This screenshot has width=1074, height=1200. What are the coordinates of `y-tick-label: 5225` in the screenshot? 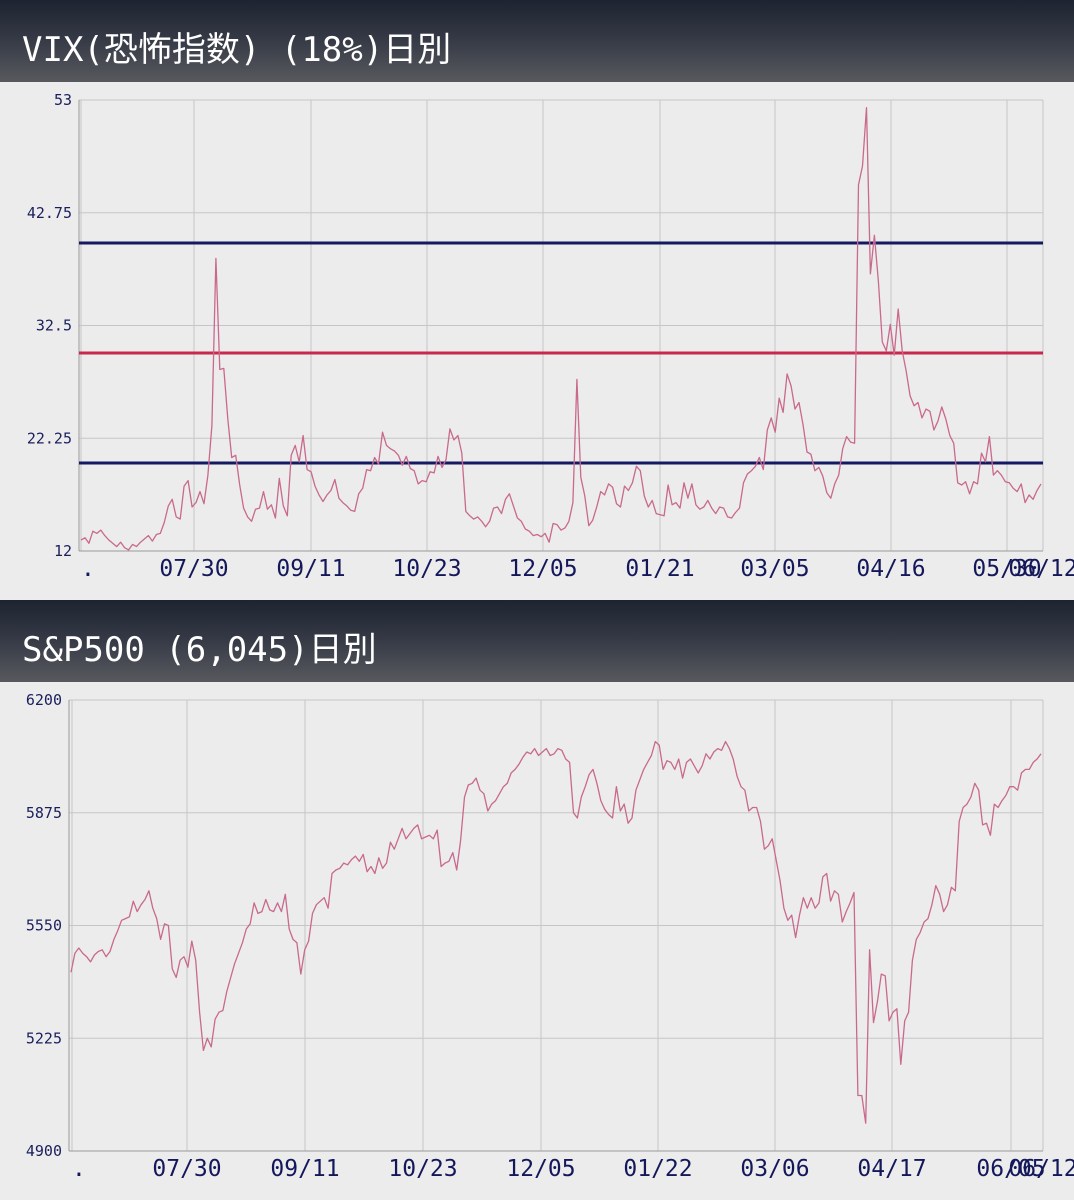 It's located at (44, 1038).